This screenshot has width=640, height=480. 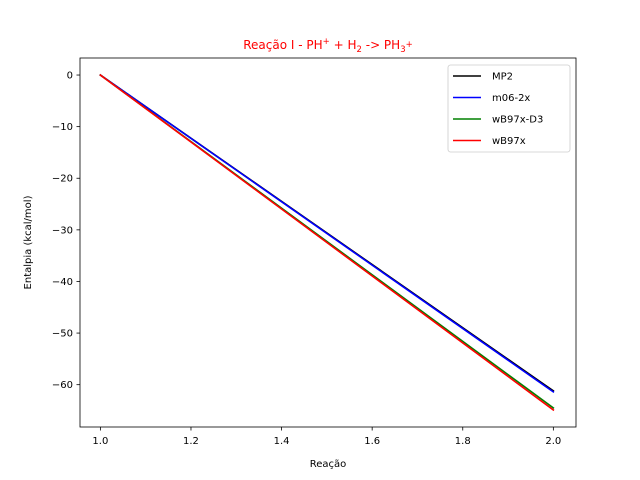 I want to click on x-tick-label: 1.0, so click(x=100, y=441).